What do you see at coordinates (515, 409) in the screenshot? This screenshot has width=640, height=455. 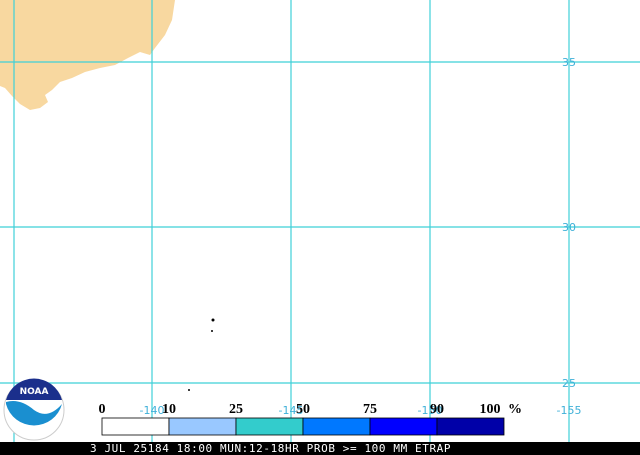 I see `legend-unit: %` at bounding box center [515, 409].